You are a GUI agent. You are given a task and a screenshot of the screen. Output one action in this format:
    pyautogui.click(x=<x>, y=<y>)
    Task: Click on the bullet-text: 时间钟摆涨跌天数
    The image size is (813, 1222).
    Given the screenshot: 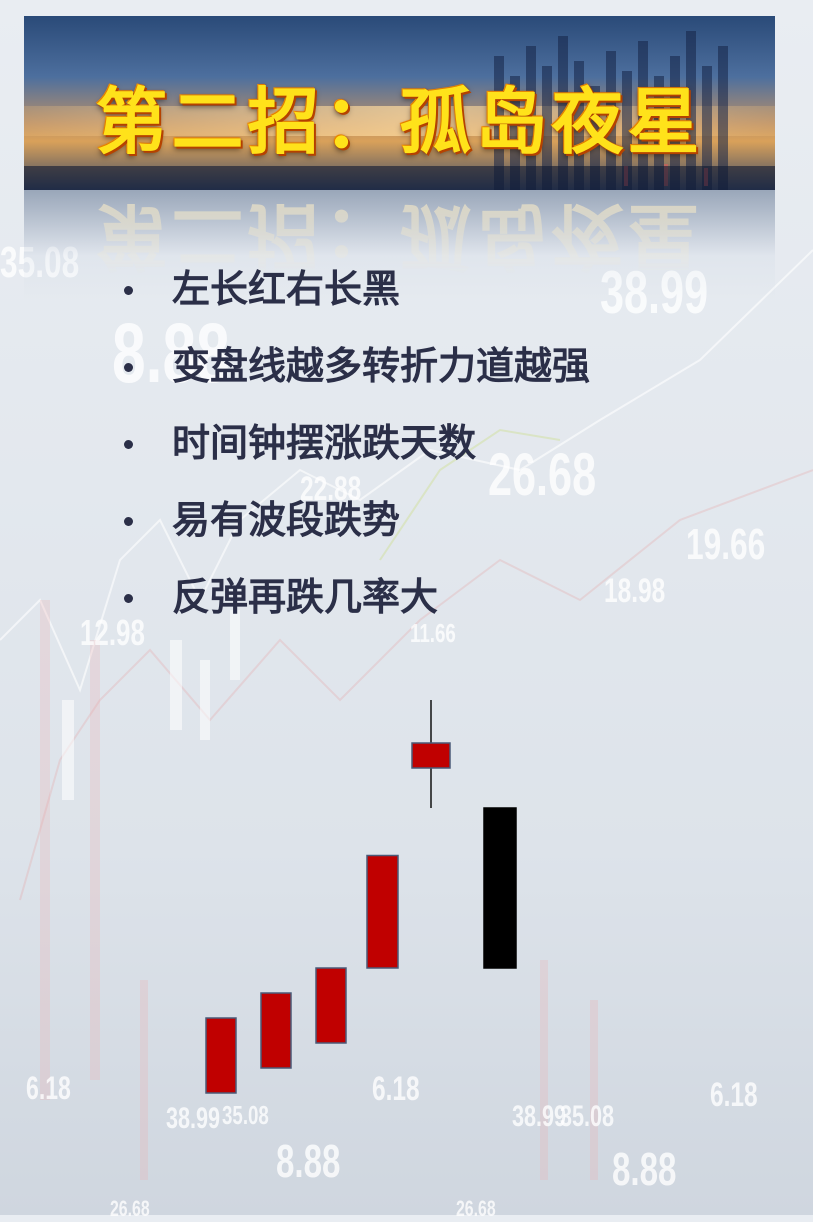 What is the action you would take?
    pyautogui.click(x=324, y=443)
    